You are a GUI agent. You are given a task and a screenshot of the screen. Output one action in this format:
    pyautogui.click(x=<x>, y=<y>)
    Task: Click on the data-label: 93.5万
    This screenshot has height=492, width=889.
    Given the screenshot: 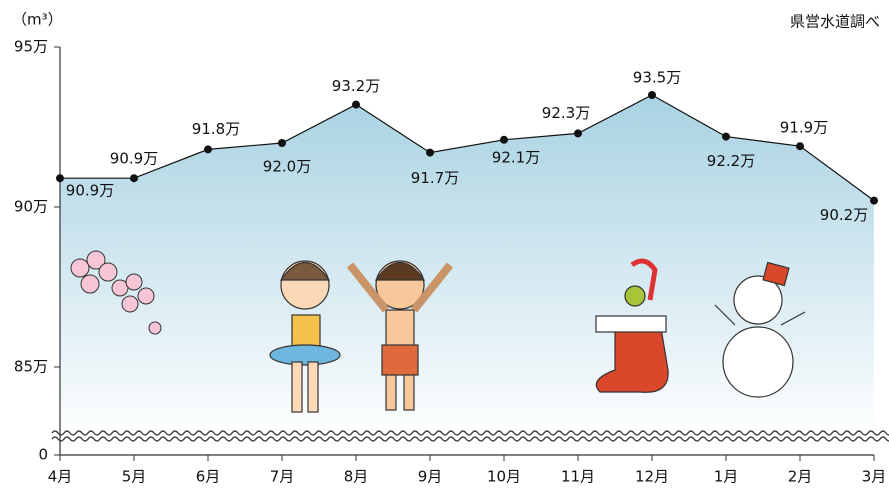 What is the action you would take?
    pyautogui.click(x=657, y=78)
    